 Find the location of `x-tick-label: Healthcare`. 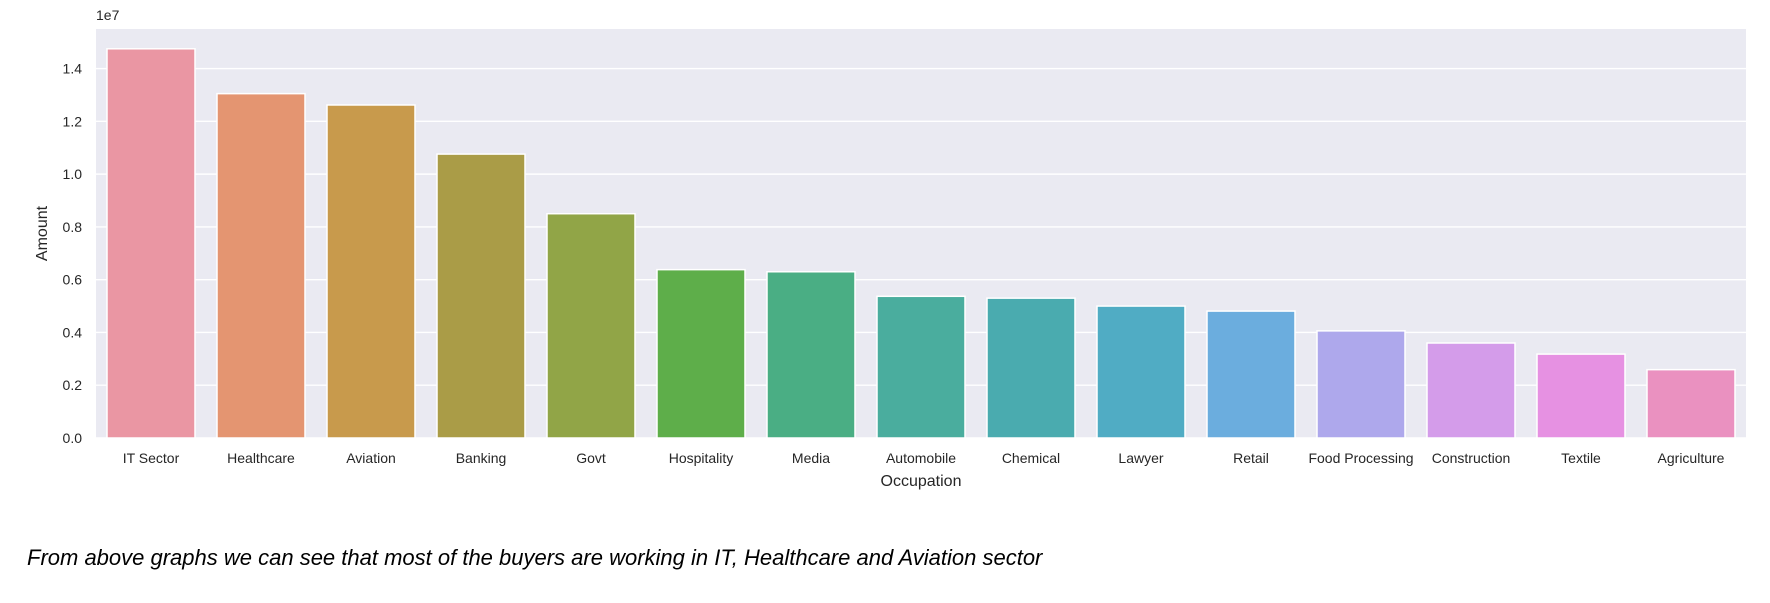

x-tick-label: Healthcare is located at coordinates (261, 458).